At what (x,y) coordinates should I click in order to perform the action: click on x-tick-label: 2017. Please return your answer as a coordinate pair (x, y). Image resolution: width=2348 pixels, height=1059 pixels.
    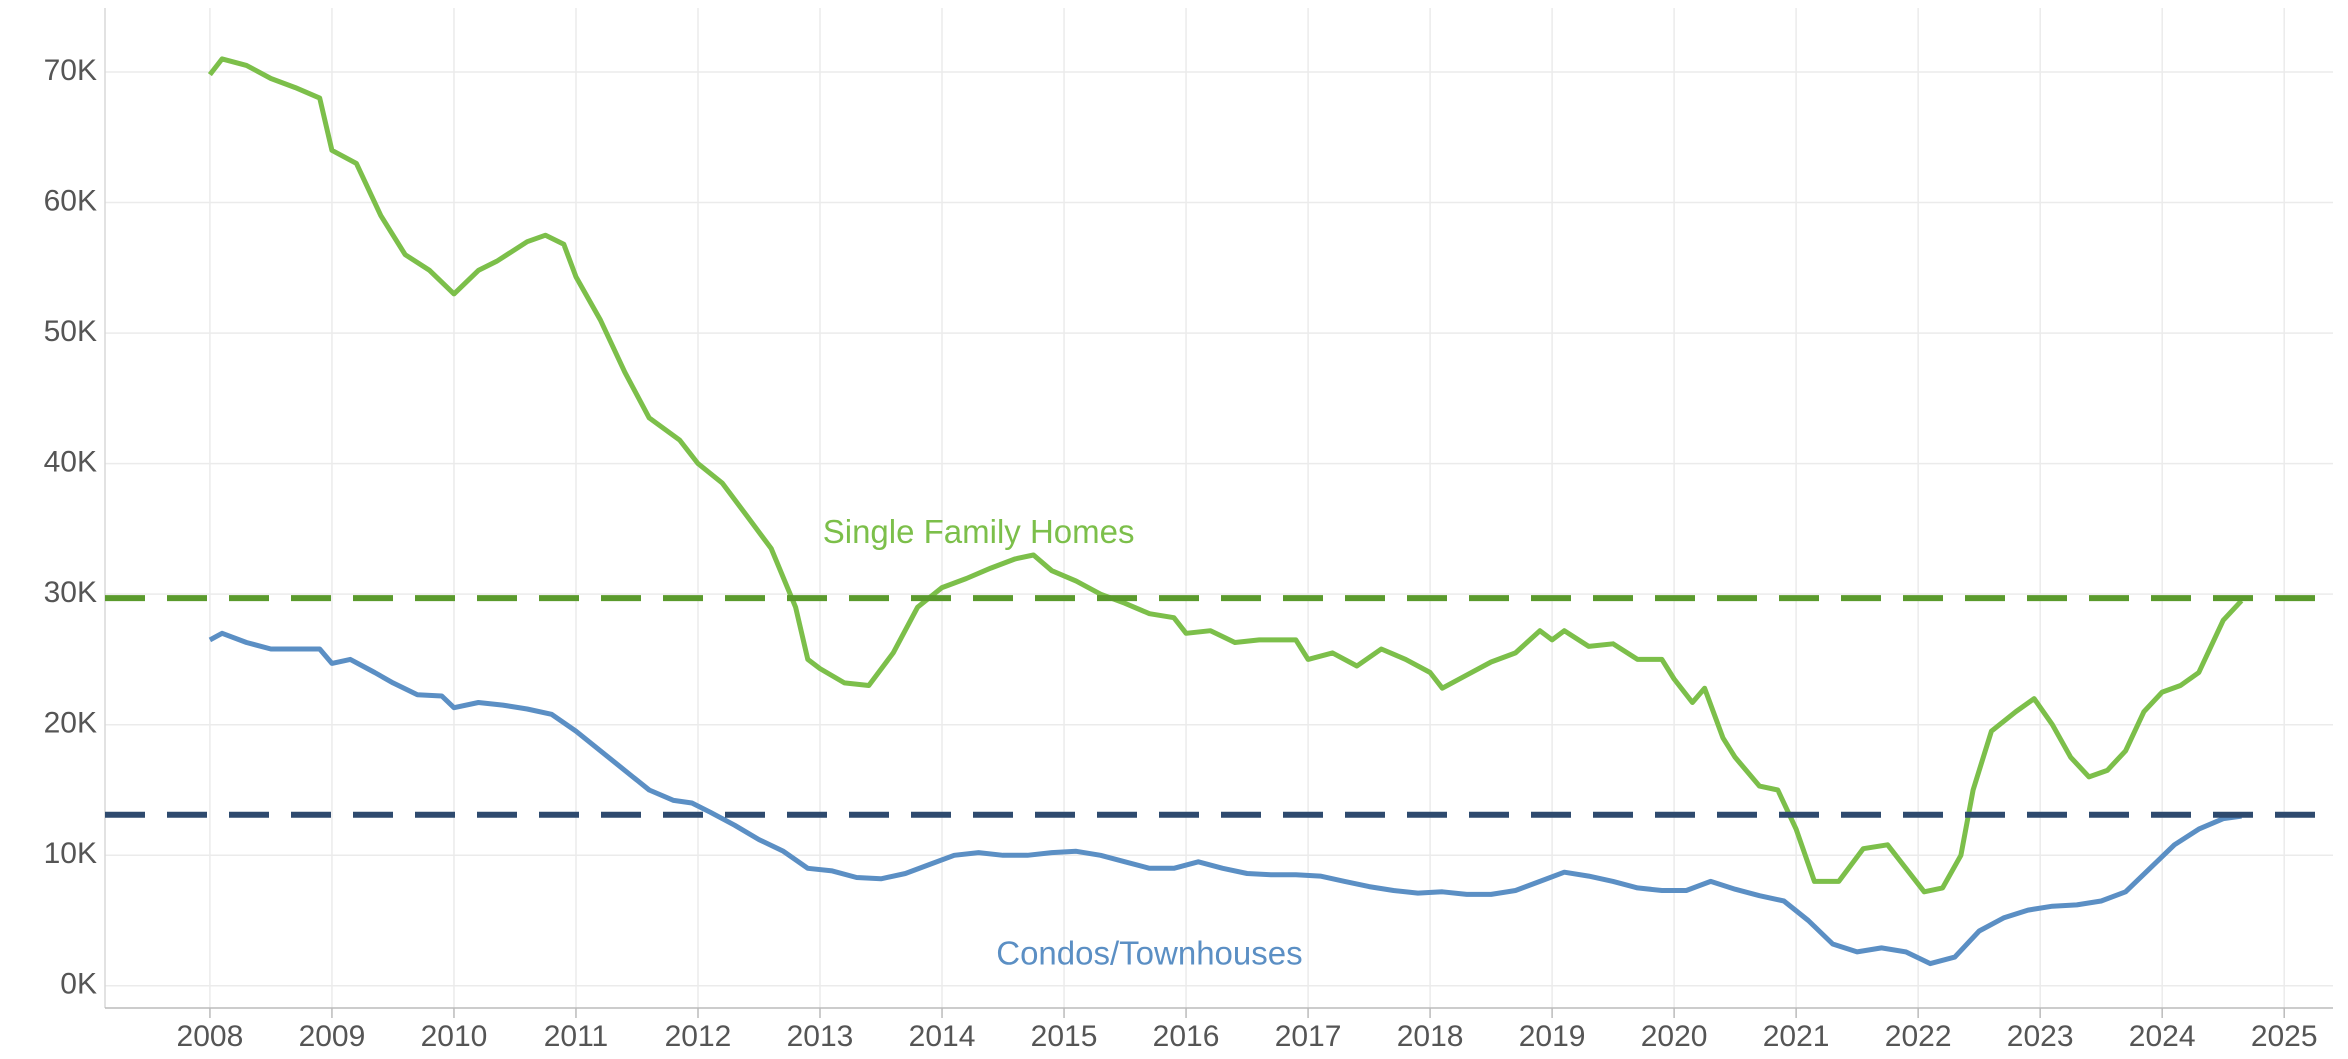
    Looking at the image, I should click on (1308, 1036).